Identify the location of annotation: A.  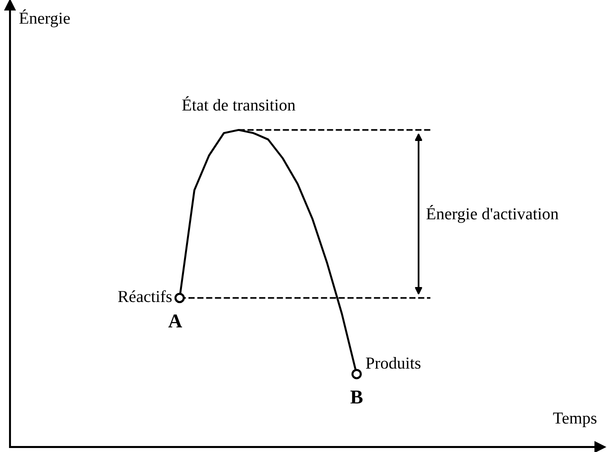
(175, 321).